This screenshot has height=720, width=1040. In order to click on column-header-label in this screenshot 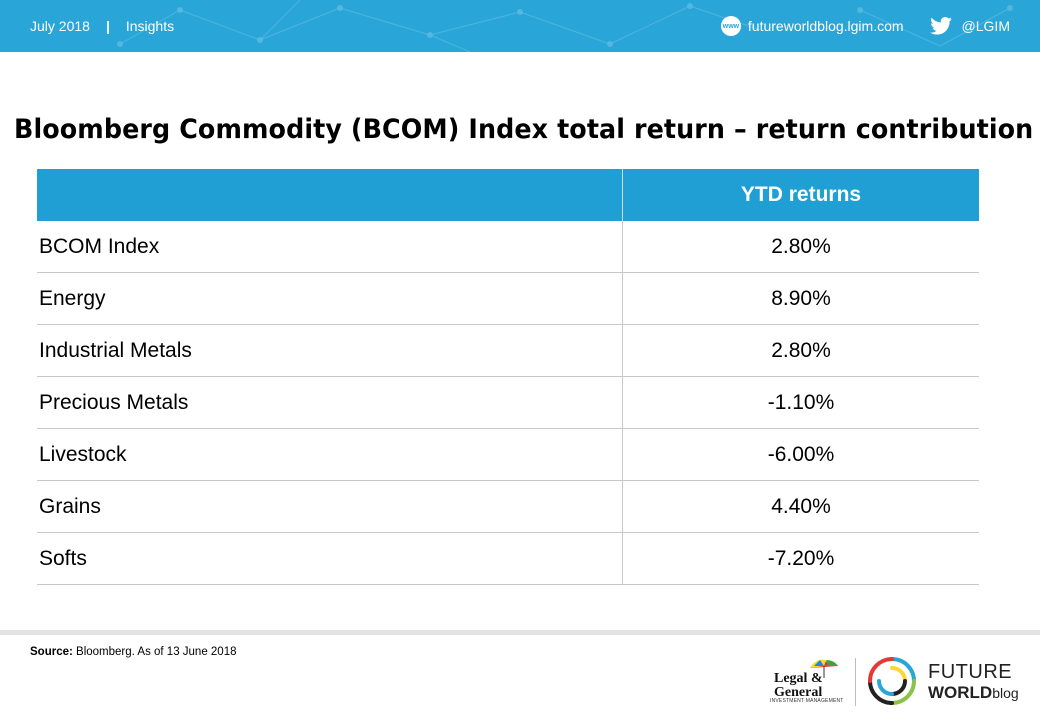, I will do `click(330, 195)`.